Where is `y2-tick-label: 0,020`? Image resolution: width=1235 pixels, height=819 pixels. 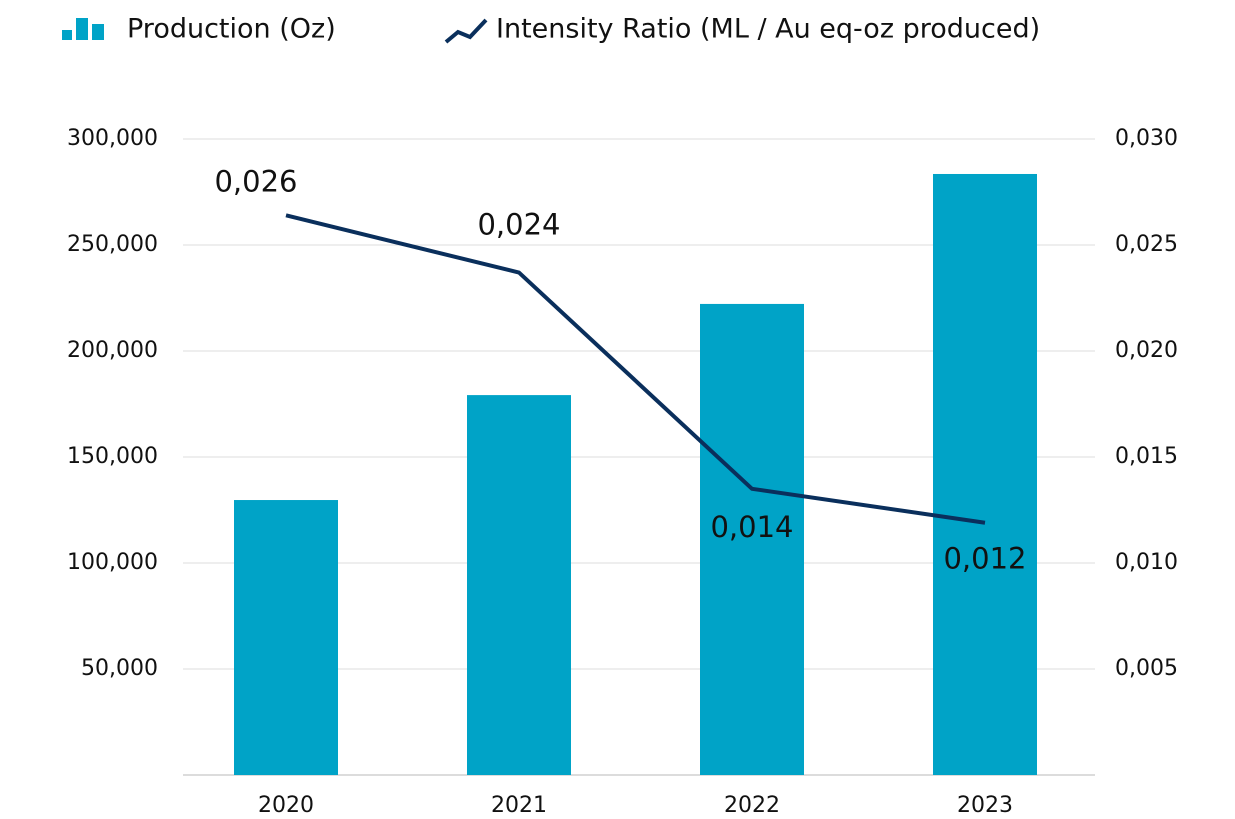
y2-tick-label: 0,020 is located at coordinates (1146, 350).